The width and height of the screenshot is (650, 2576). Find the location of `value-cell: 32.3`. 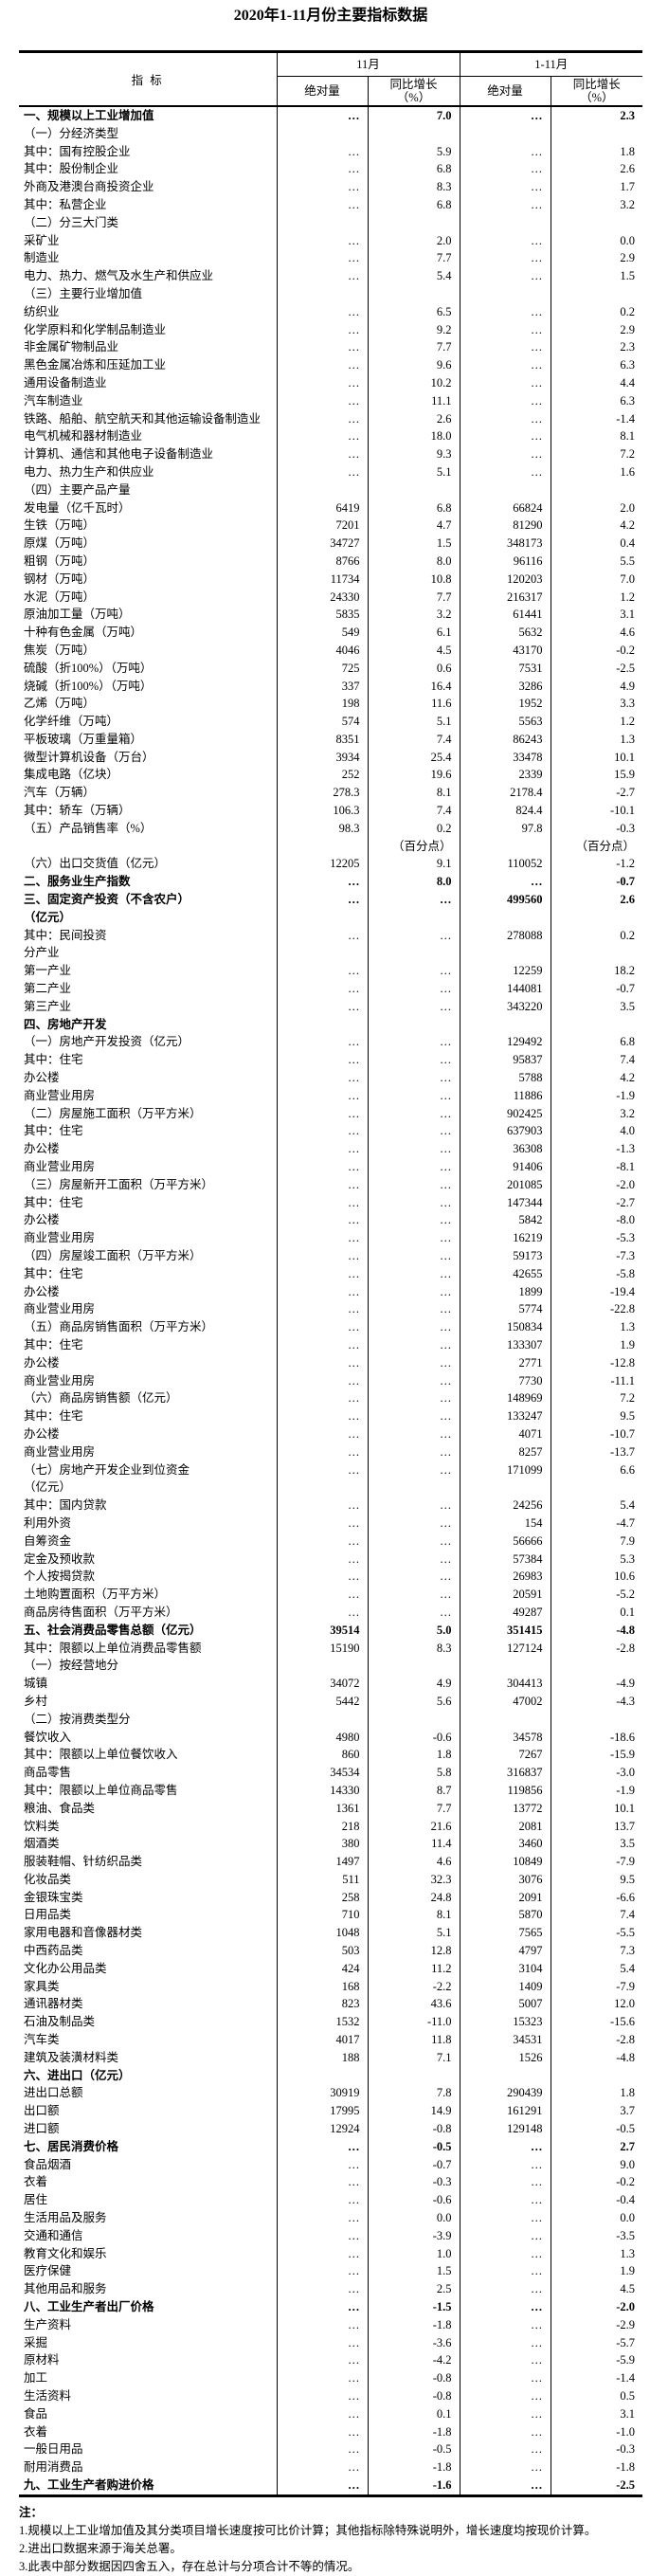

value-cell: 32.3 is located at coordinates (413, 1879).